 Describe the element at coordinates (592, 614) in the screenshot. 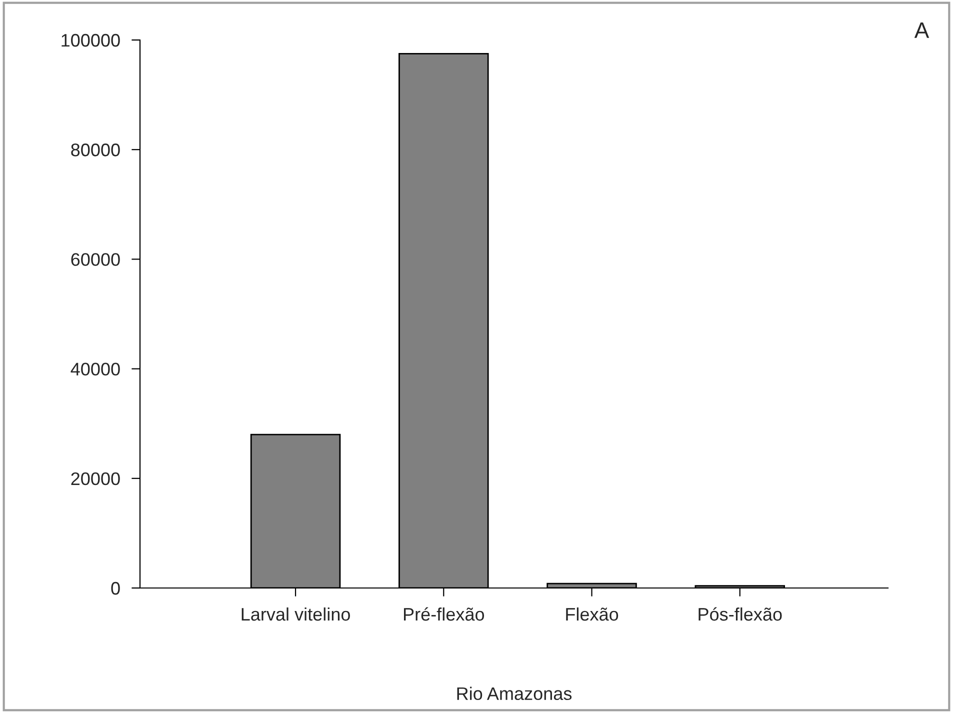

I see `x-tick-label: Flexão` at that location.